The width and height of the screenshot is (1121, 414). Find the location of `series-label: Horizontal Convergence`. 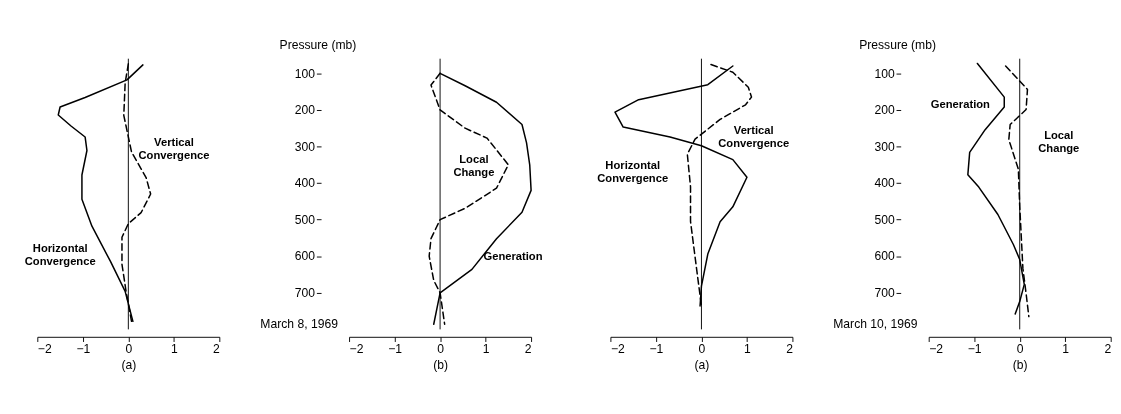

series-label: Horizontal Convergence is located at coordinates (60, 255).